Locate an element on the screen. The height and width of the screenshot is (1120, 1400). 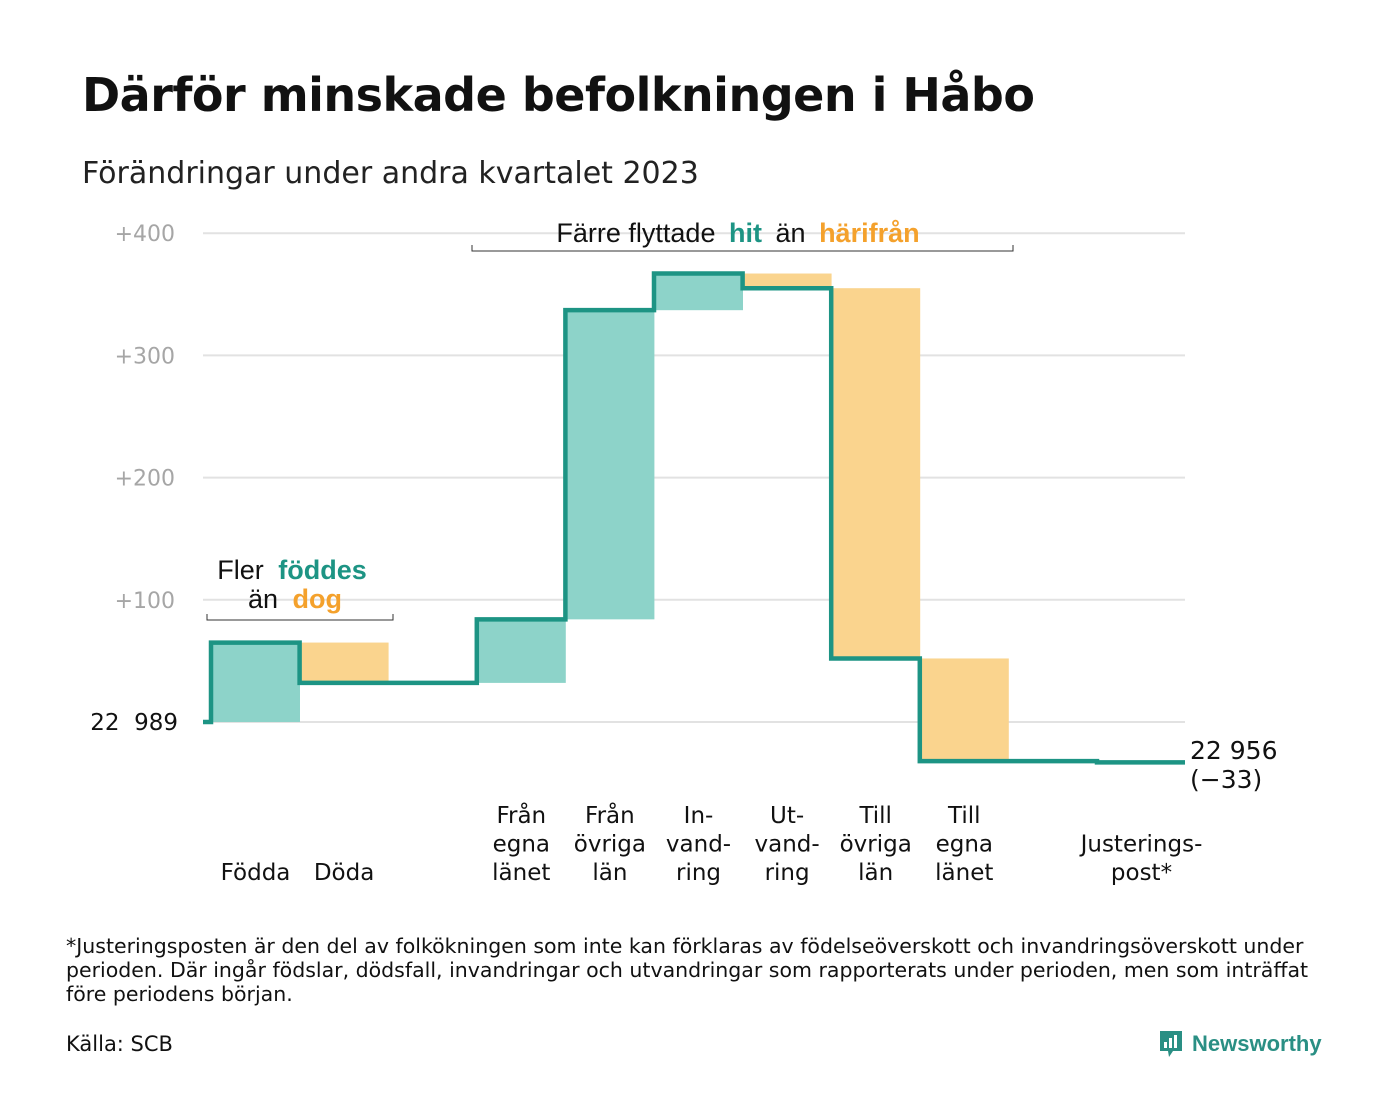
newsworthy-logo-icon is located at coordinates (1171, 1044).